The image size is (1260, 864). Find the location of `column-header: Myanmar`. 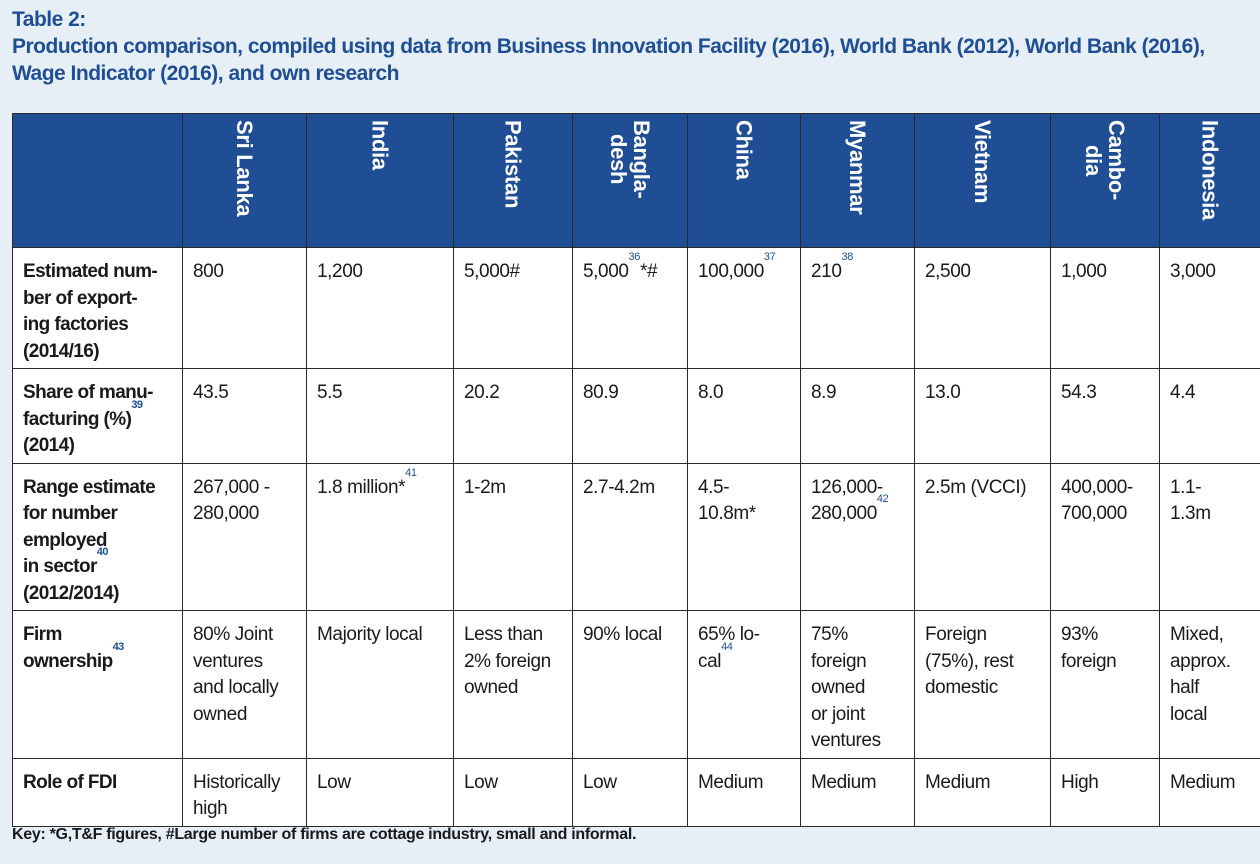

column-header: Myanmar is located at coordinates (857, 180).